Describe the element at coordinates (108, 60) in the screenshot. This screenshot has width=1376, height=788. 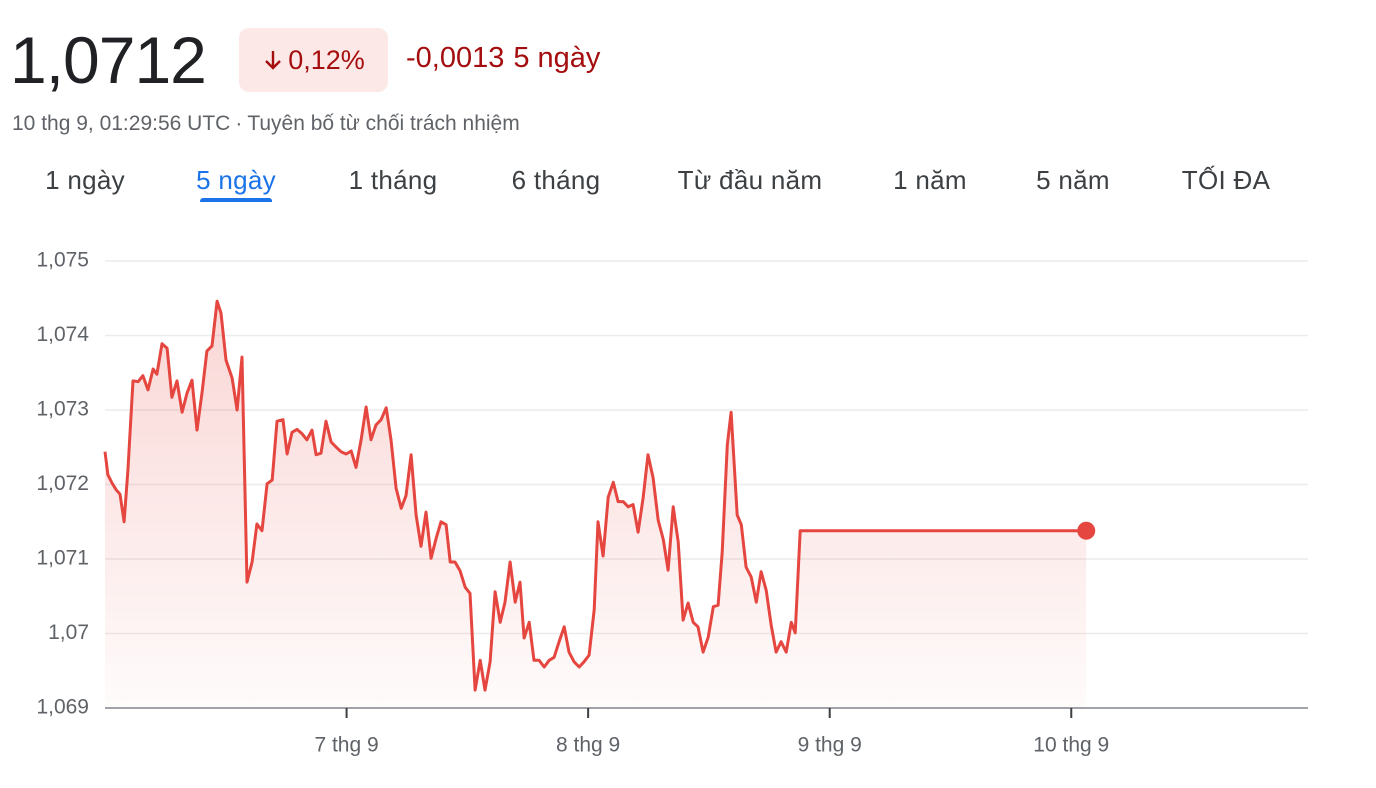
I see `price: 1,0712` at that location.